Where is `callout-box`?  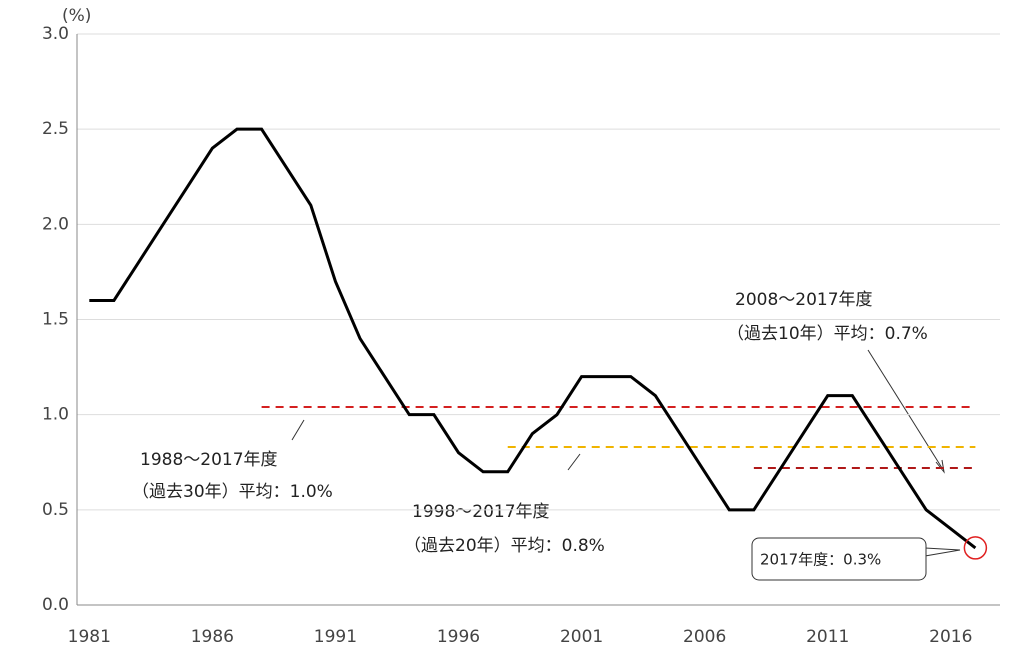 callout-box is located at coordinates (839, 559).